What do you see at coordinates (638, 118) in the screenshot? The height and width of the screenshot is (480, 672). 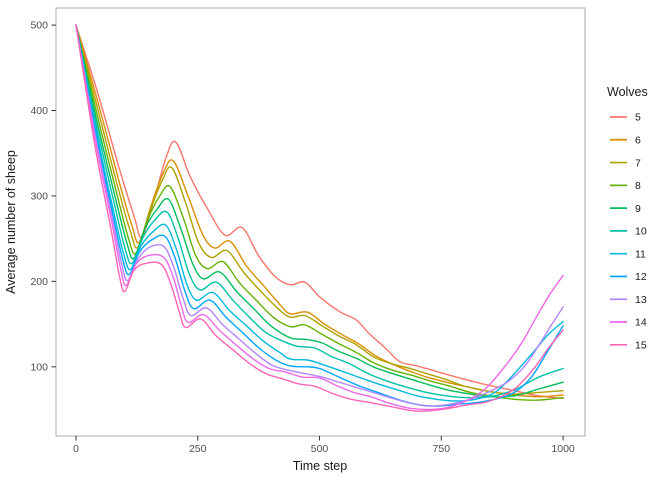 I see `legend-label-5: 5` at bounding box center [638, 118].